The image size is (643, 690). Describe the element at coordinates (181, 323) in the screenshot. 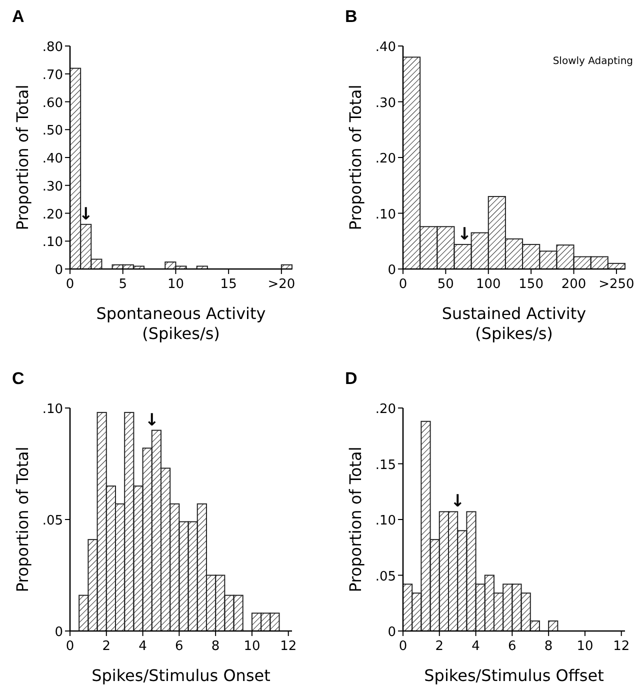

I see `x-axis-title: Spontaneous Activity (Spikes/s)` at that location.